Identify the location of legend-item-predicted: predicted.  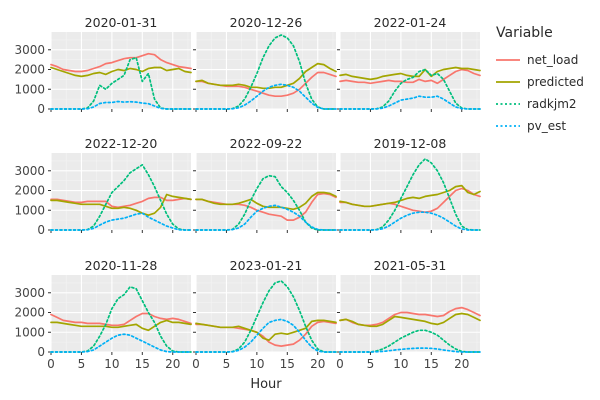
(540, 82).